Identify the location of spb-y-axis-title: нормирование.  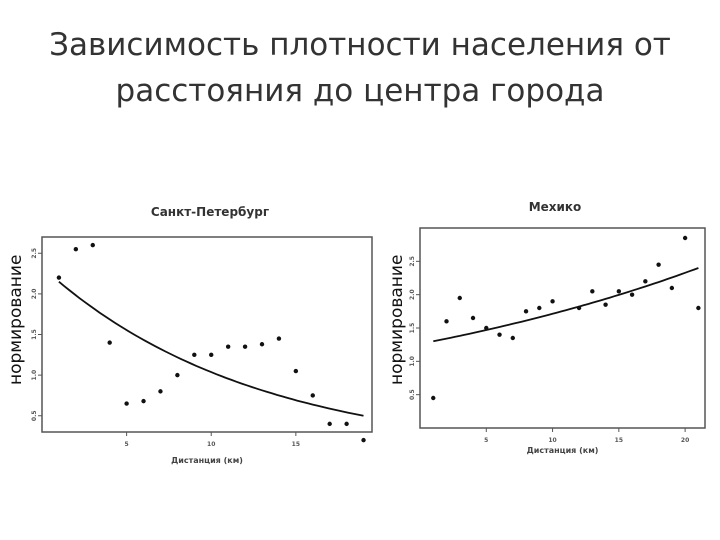
(16, 319).